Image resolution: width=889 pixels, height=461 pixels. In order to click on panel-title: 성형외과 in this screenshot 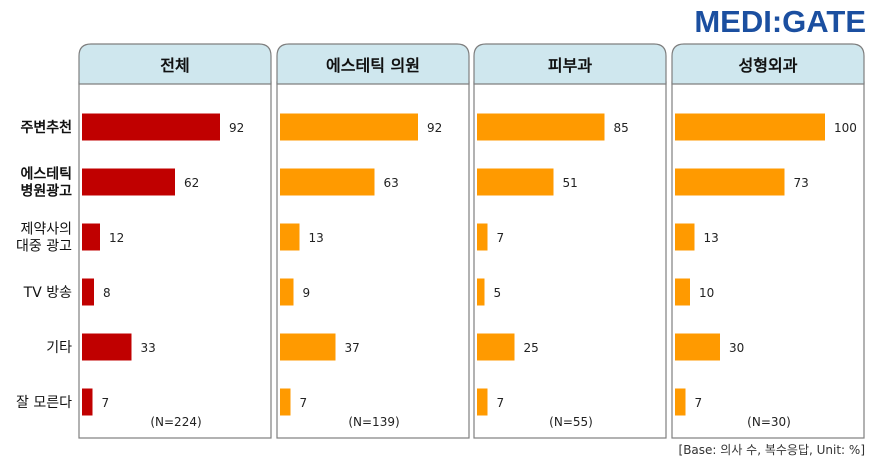, I will do `click(768, 65)`.